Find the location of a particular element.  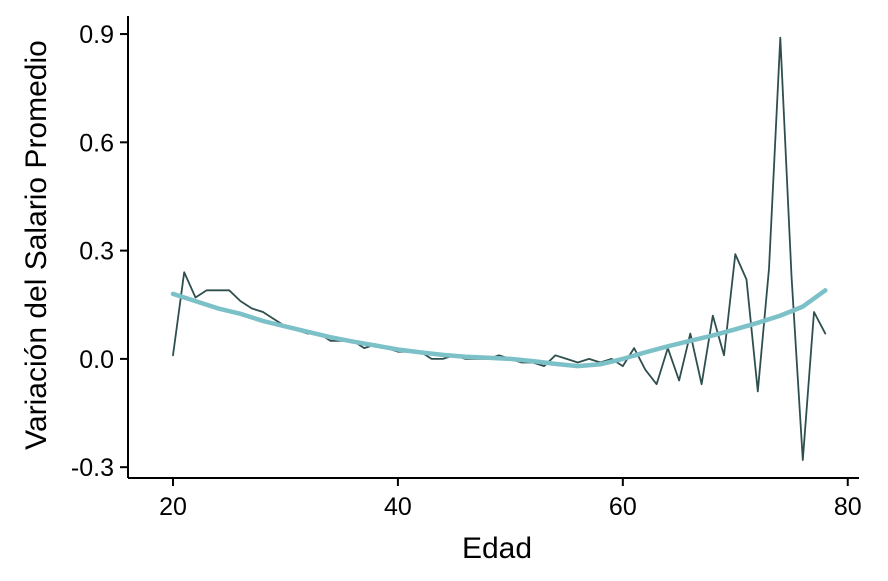

x-axis-ticks: 20 40 60 80 is located at coordinates (510, 499).